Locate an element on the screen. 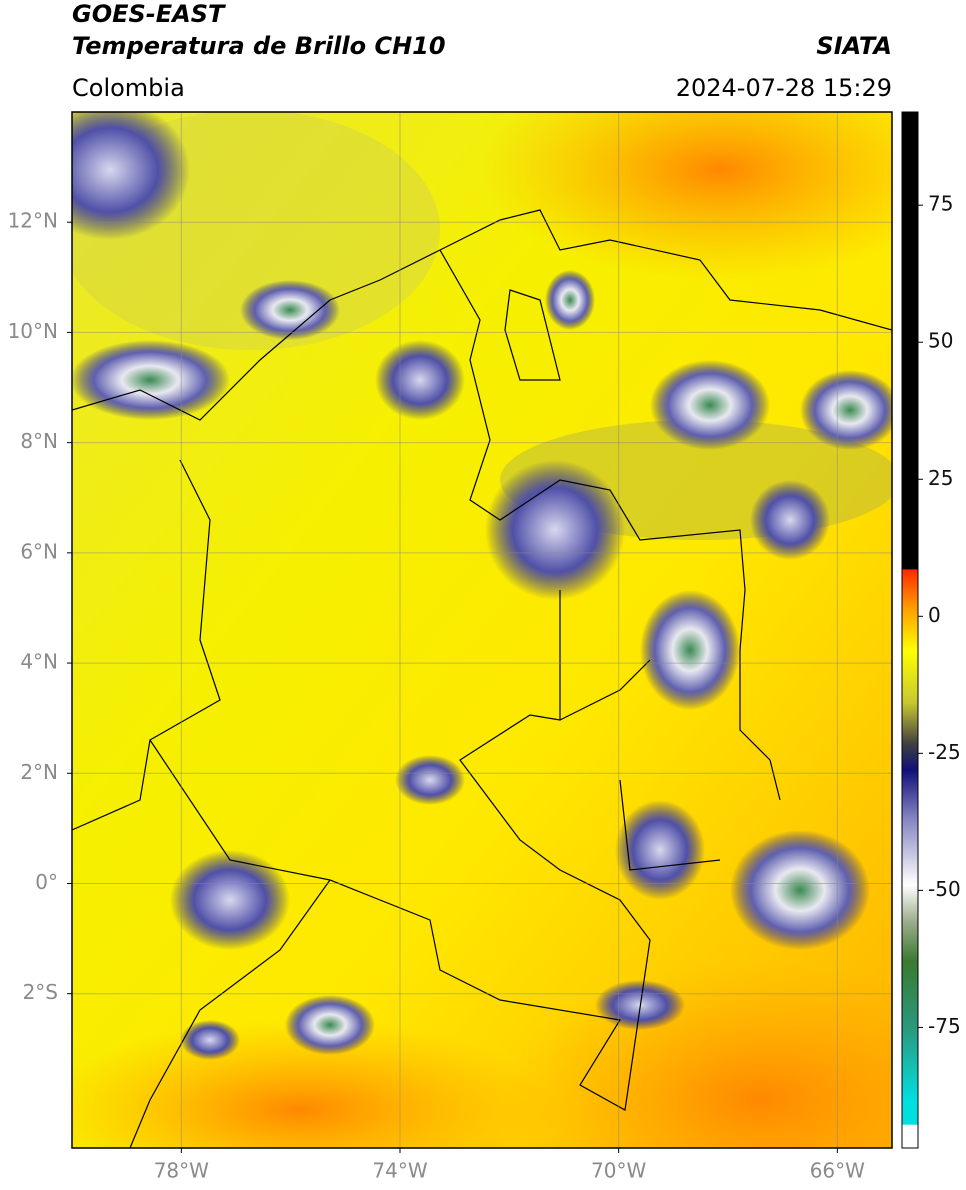 The image size is (966, 1190). colorbar-tick-label: -25 is located at coordinates (944, 752).